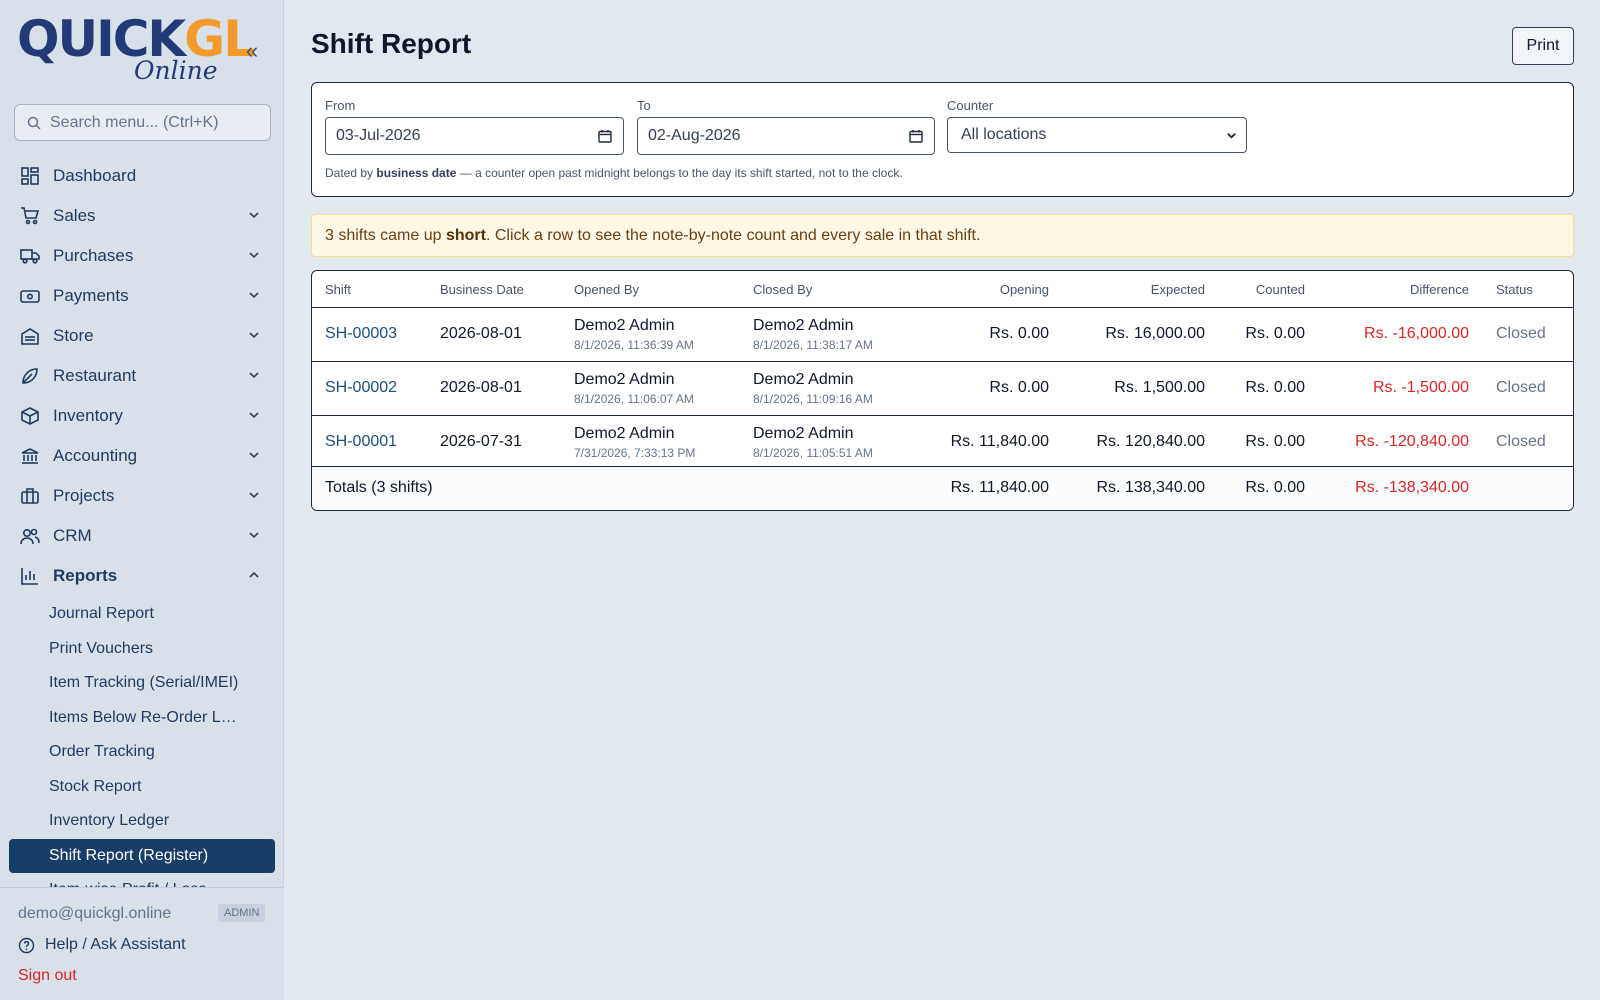 Image resolution: width=1600 pixels, height=1000 pixels. What do you see at coordinates (109, 821) in the screenshot?
I see `sub-item-inventory-ledger: Inventory Ledger` at bounding box center [109, 821].